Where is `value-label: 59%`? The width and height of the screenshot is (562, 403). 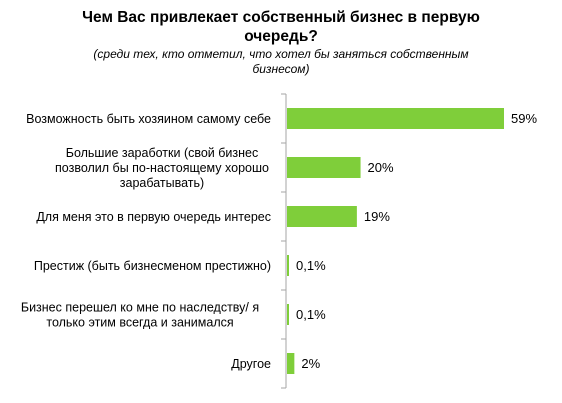 value-label: 59% is located at coordinates (524, 118).